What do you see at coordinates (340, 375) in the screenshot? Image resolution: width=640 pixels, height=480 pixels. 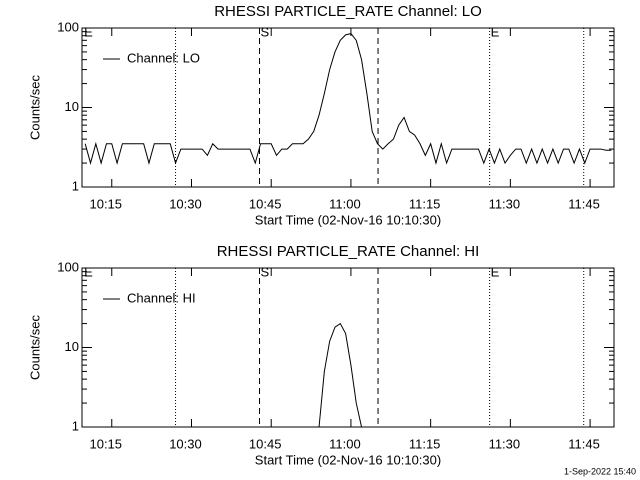 I see `data-line` at bounding box center [340, 375].